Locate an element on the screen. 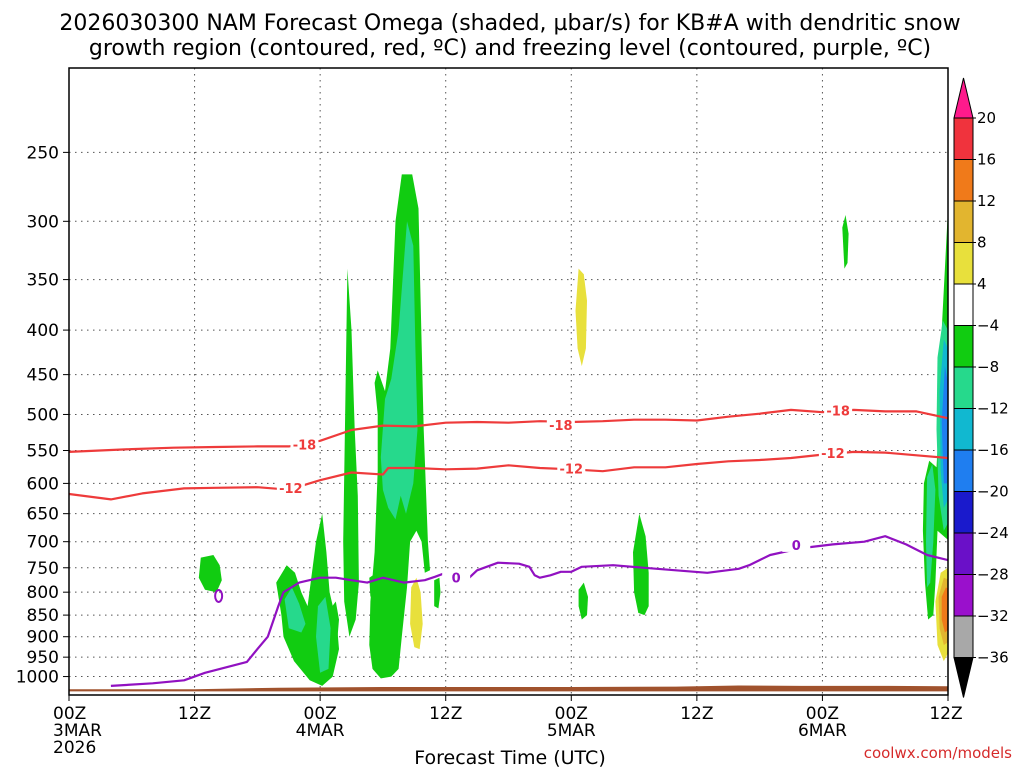  terrain is located at coordinates (508, 688).